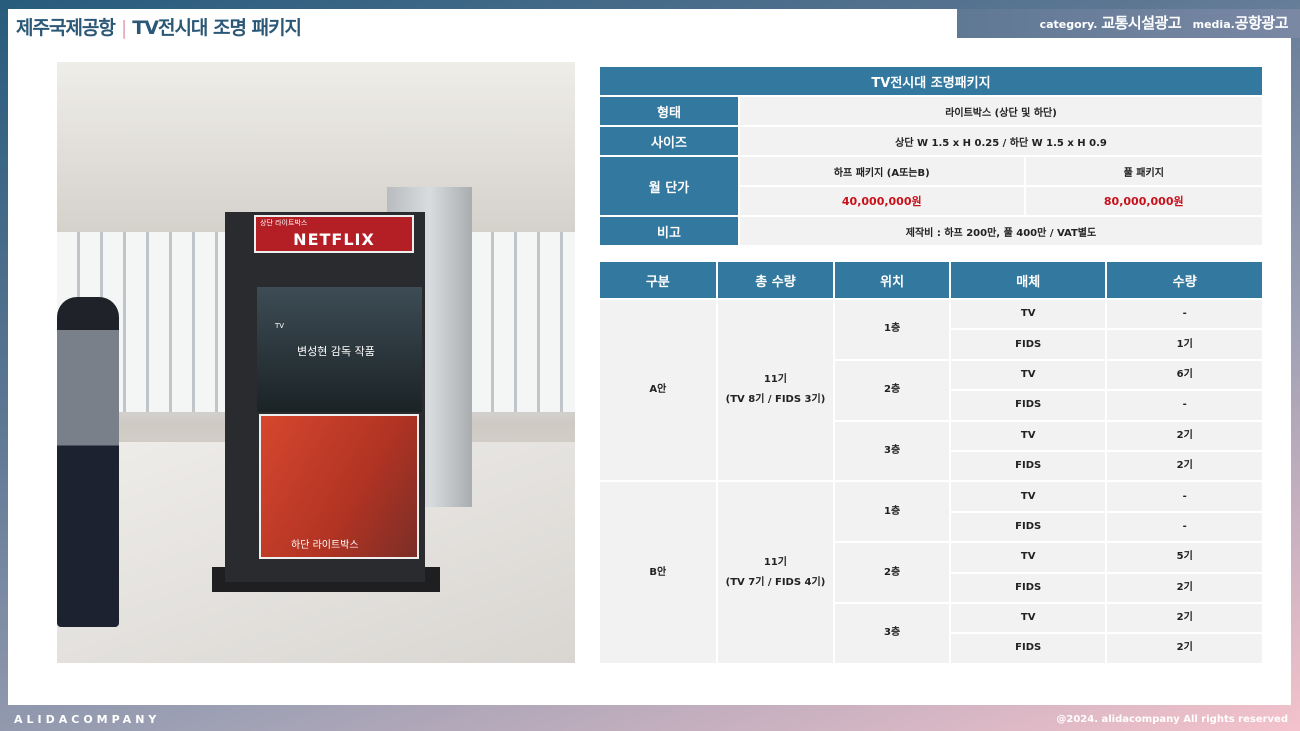 This screenshot has width=1300, height=731. I want to click on category-box, so click(1128, 23).